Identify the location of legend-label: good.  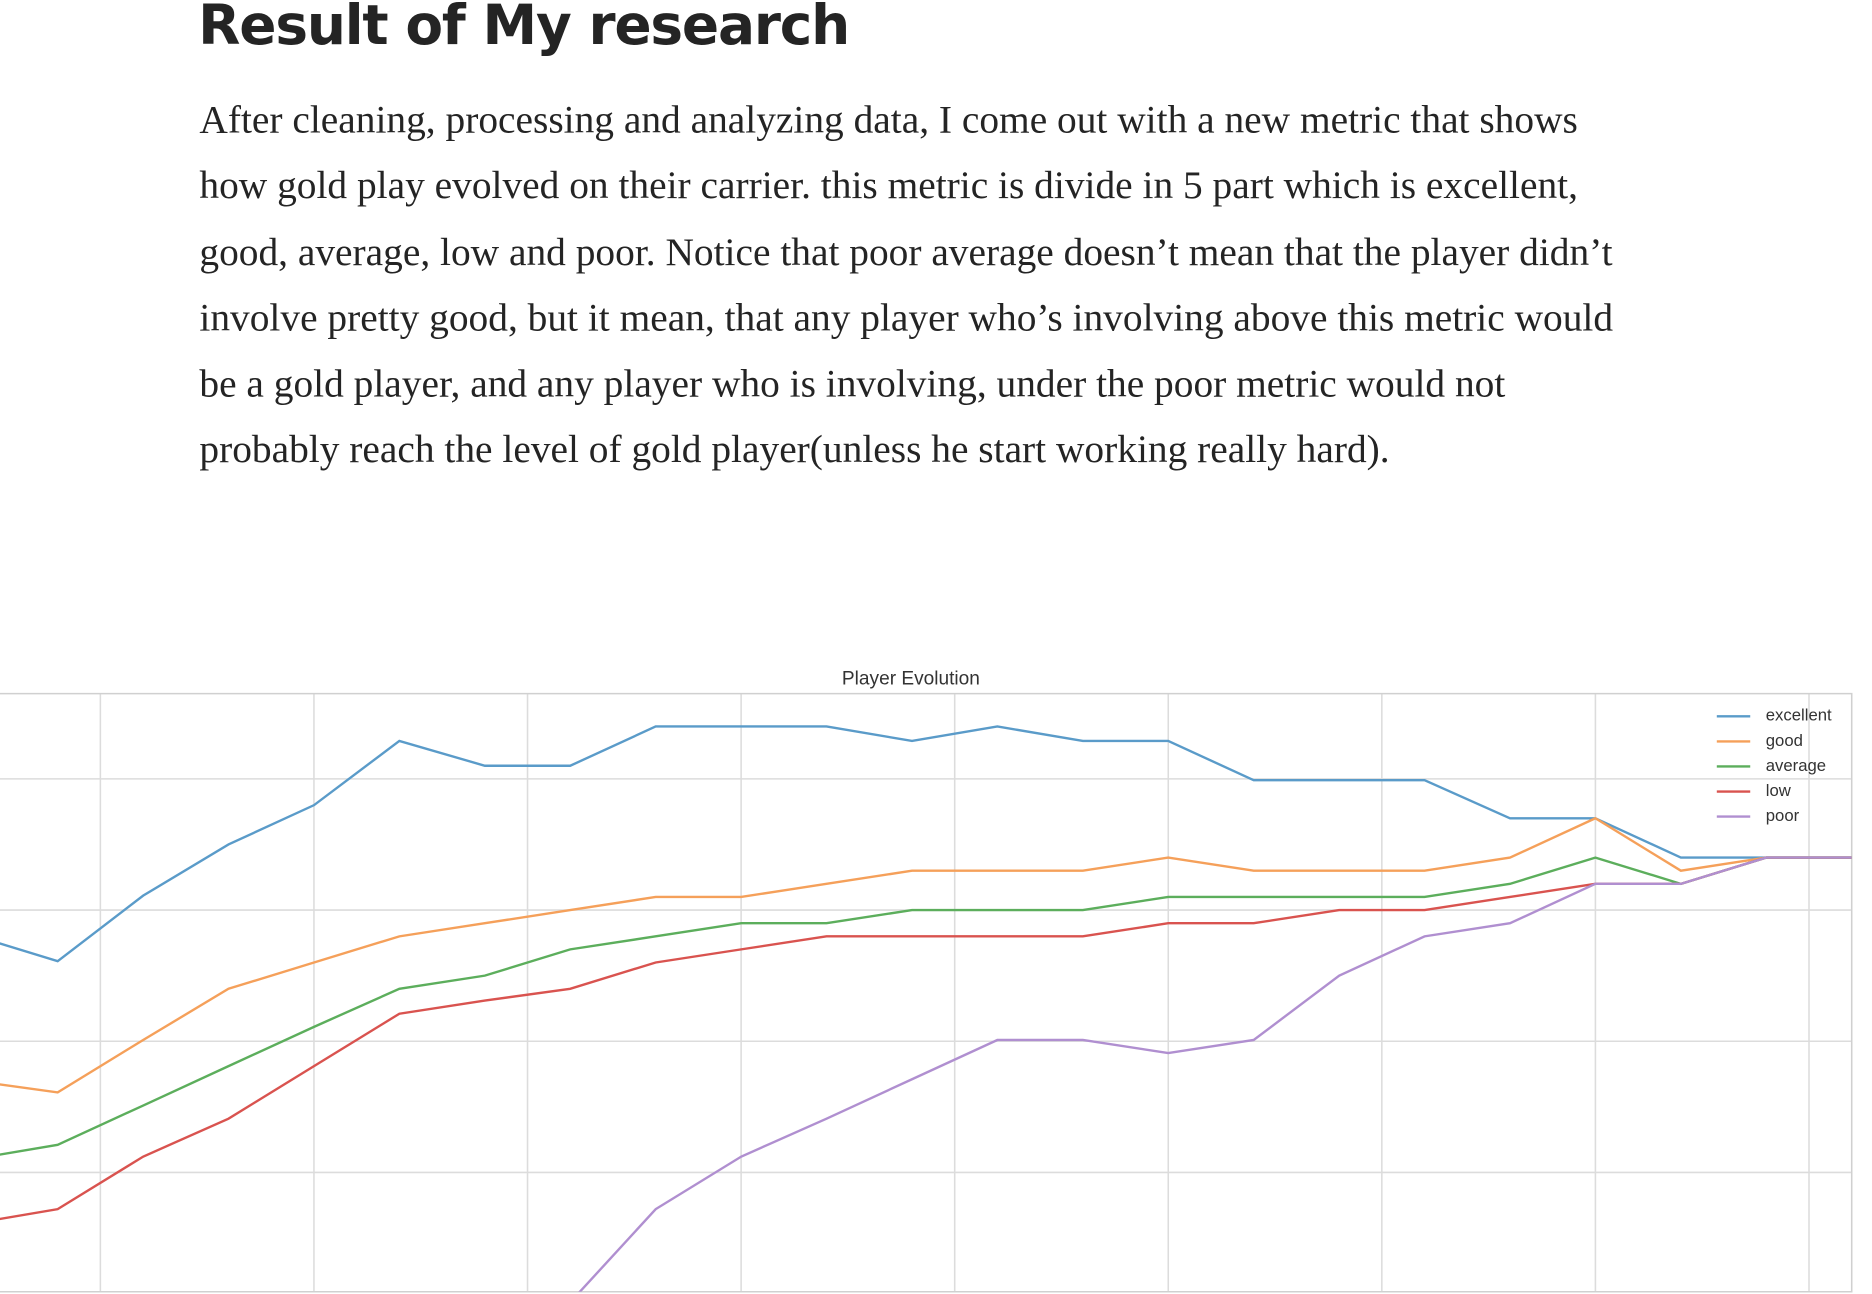
(1784, 740).